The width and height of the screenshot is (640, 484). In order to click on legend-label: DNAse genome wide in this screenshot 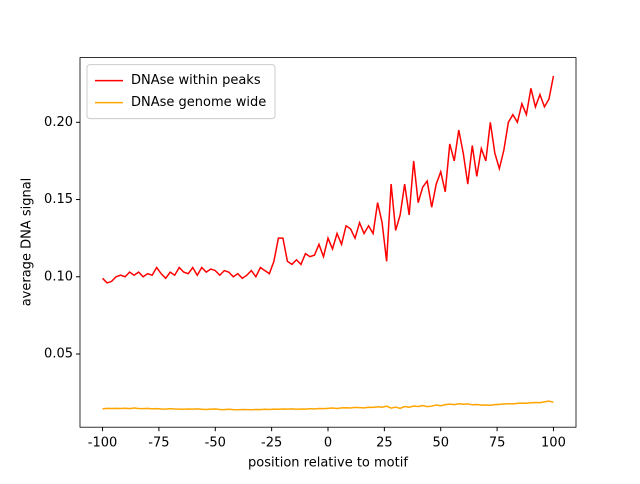, I will do `click(198, 102)`.